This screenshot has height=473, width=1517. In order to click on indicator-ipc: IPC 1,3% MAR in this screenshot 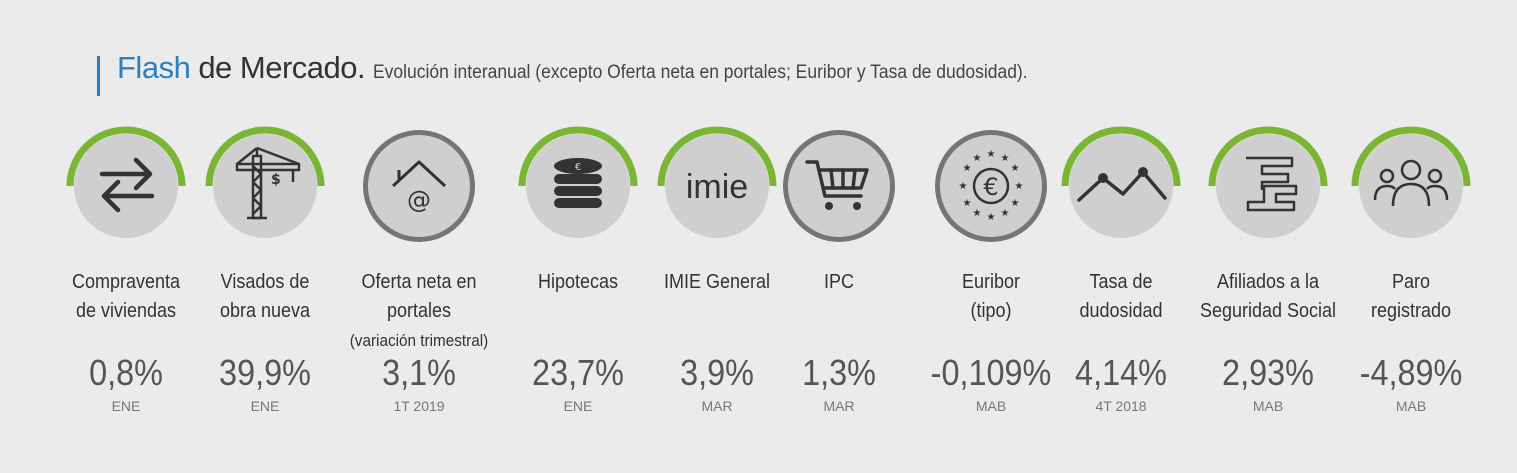, I will do `click(839, 236)`.